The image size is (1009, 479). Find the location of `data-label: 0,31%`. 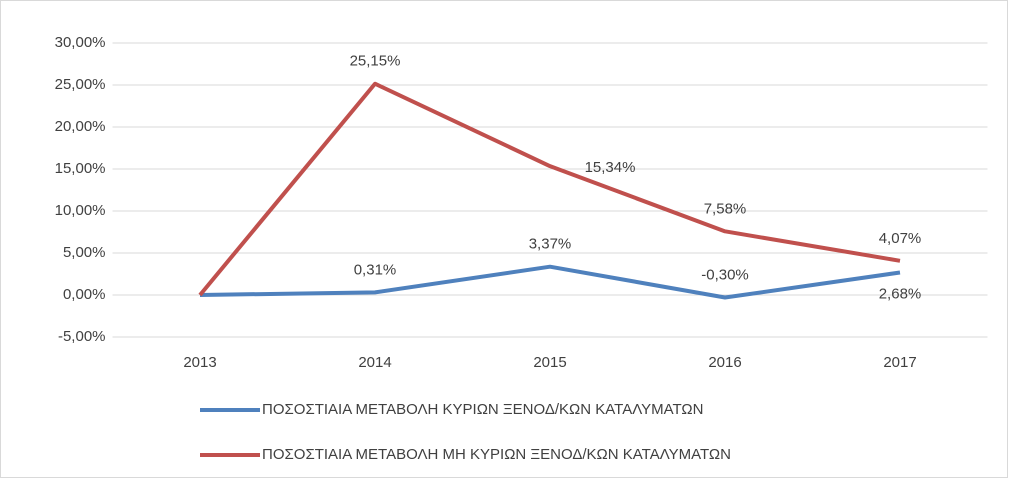

data-label: 0,31% is located at coordinates (375, 269).